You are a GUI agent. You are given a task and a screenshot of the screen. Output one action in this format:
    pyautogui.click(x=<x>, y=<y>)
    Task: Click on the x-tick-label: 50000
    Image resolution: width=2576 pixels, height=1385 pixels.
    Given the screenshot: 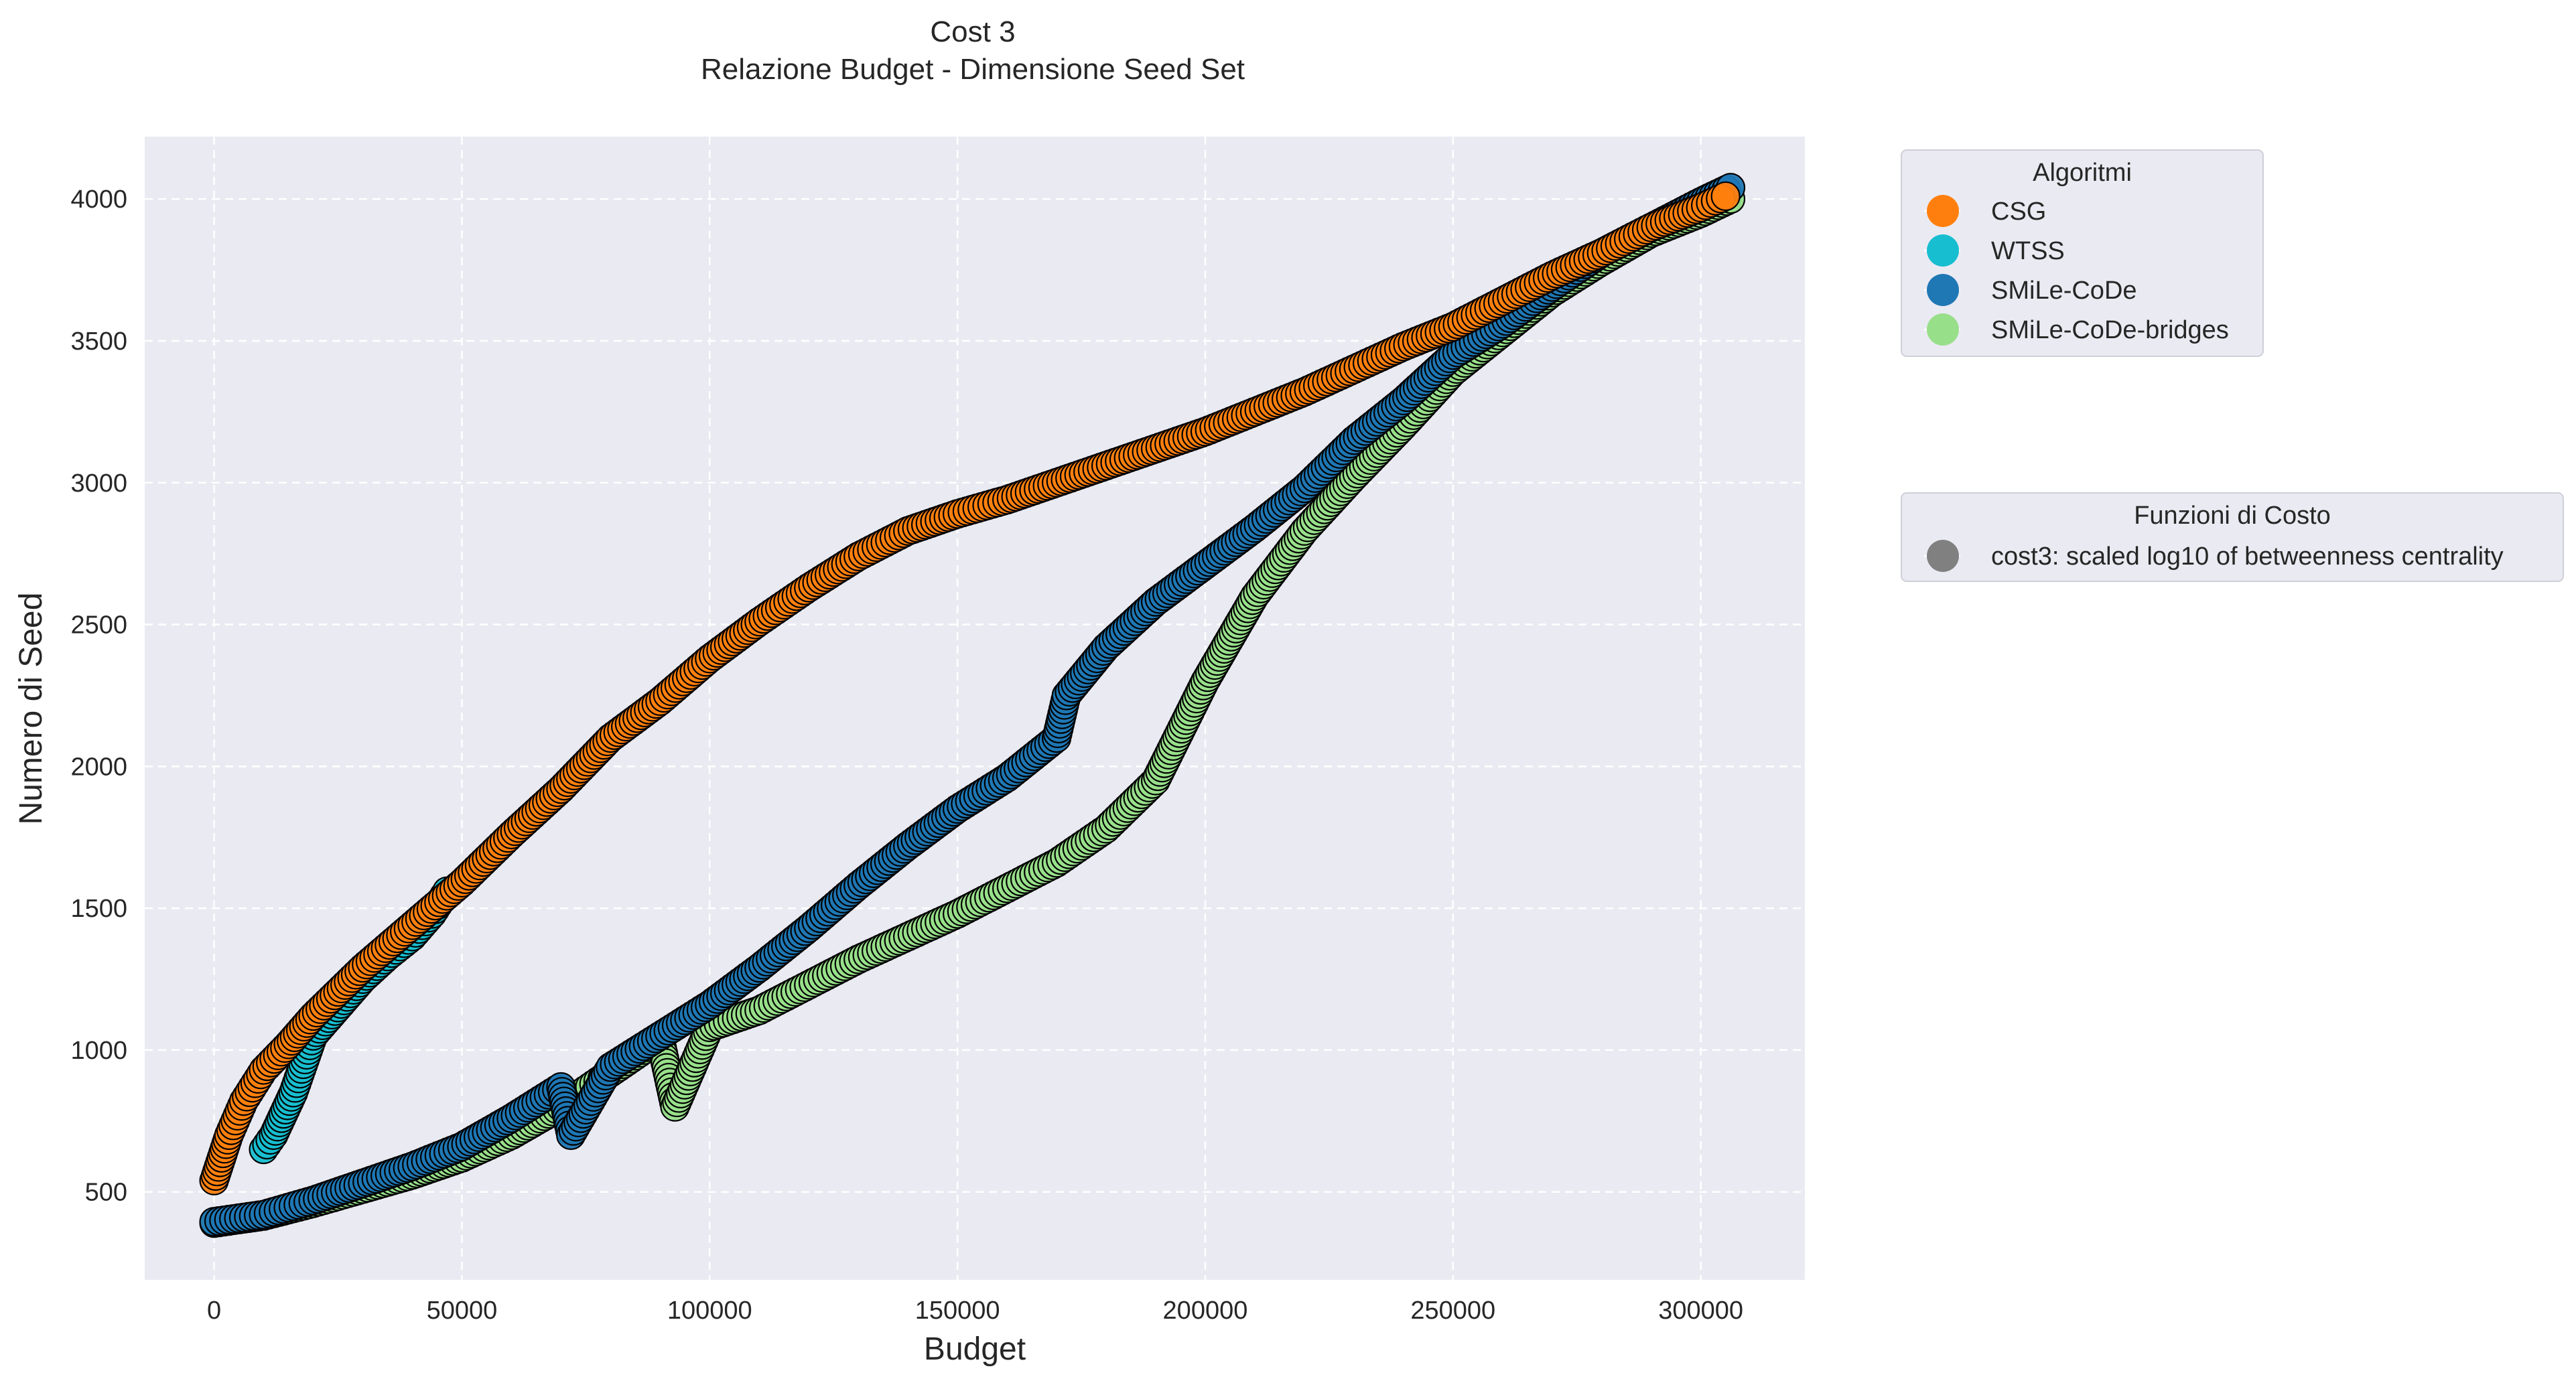 What is the action you would take?
    pyautogui.click(x=463, y=1311)
    